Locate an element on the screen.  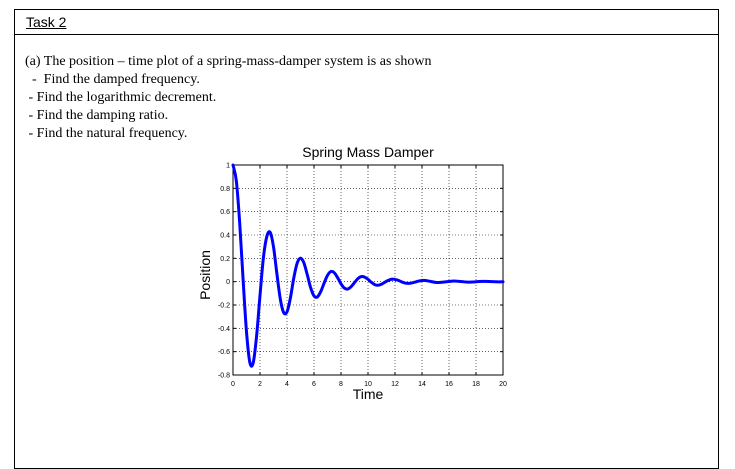
question-line-log-decrement: - Find the logarithmic decrement. is located at coordinates (121, 97).